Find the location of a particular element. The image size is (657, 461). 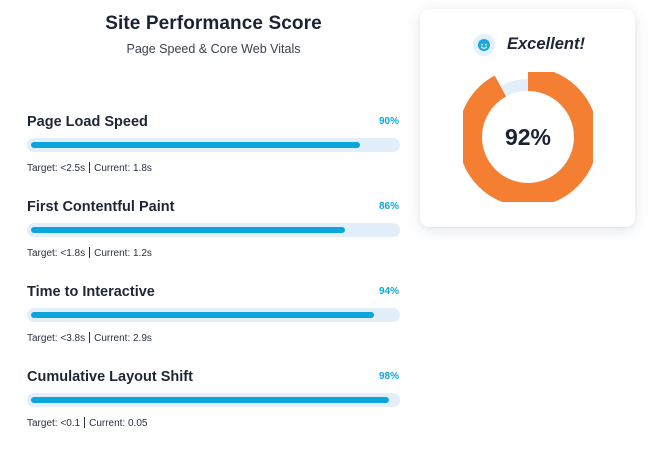

metric-target: Target: <3.8s is located at coordinates (56, 338).